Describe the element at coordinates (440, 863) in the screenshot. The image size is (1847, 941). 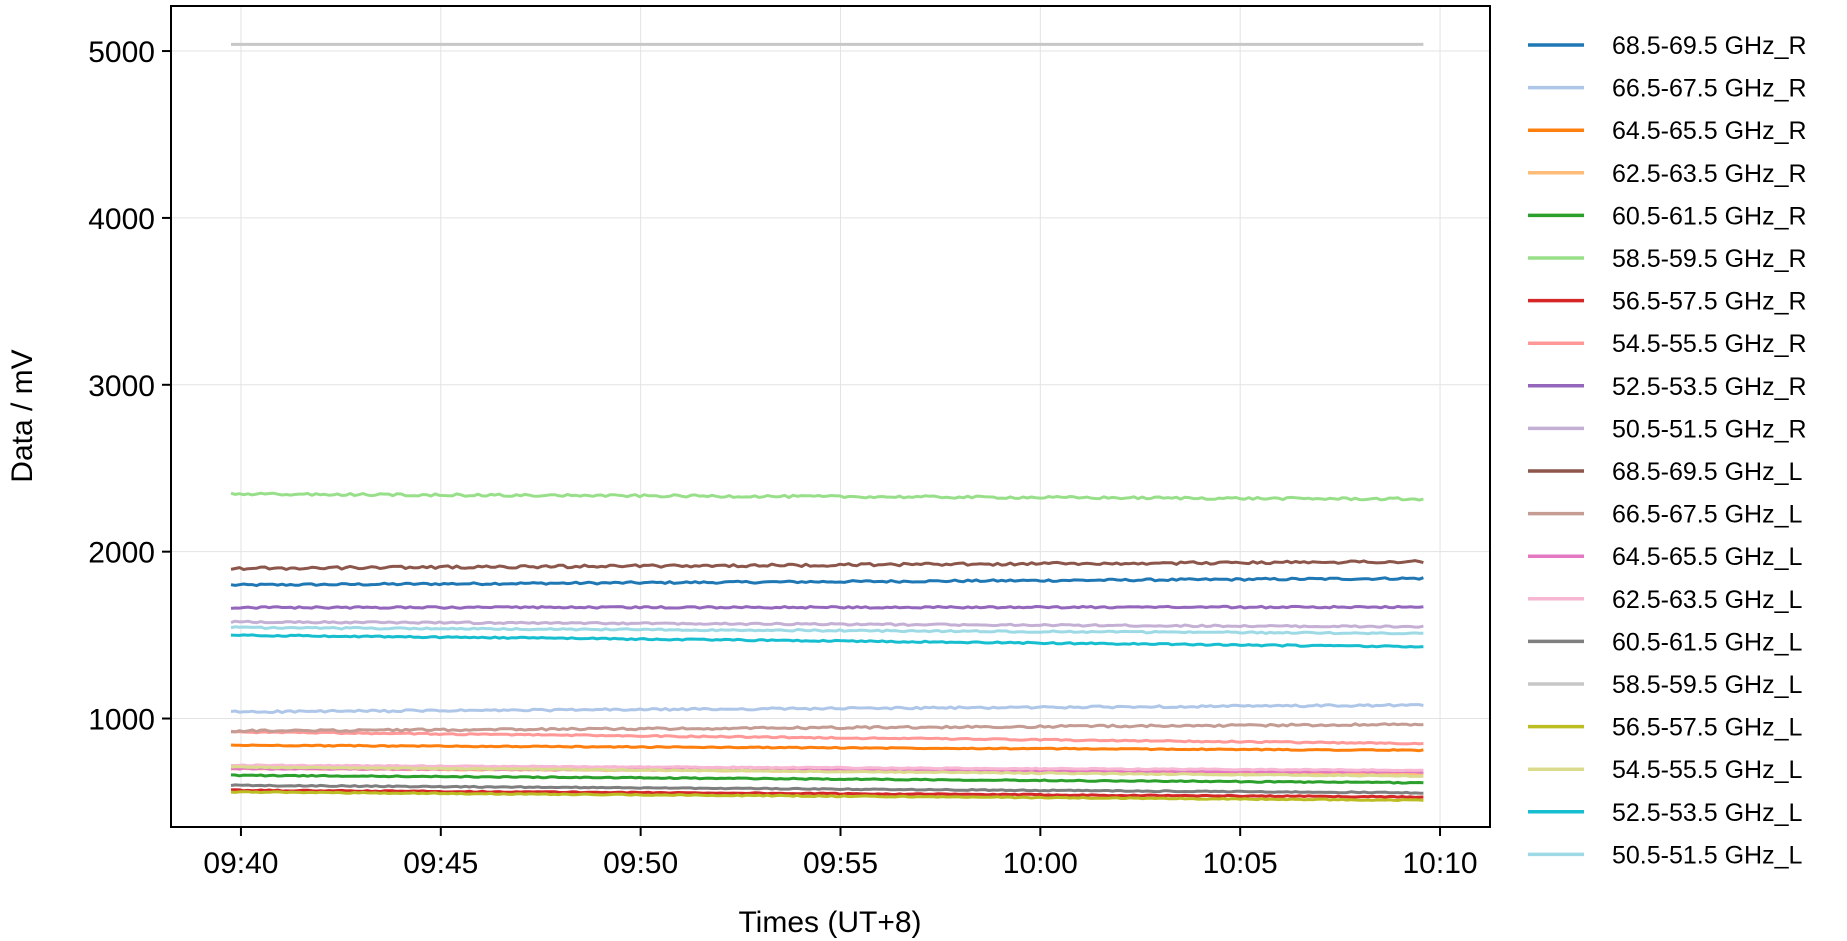
I see `x-tick-label: 09:45` at that location.